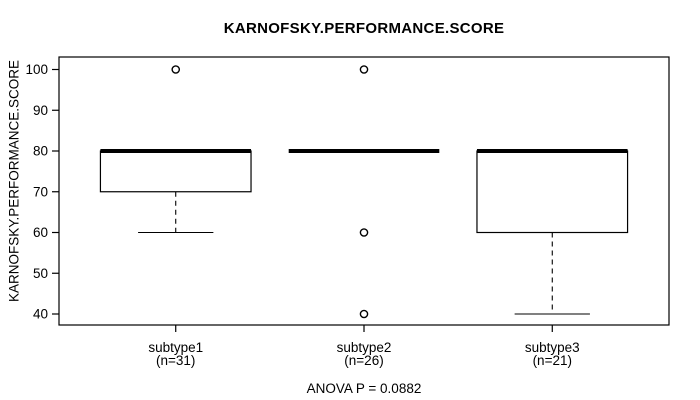  I want to click on y-tick-label: 90, so click(40, 110).